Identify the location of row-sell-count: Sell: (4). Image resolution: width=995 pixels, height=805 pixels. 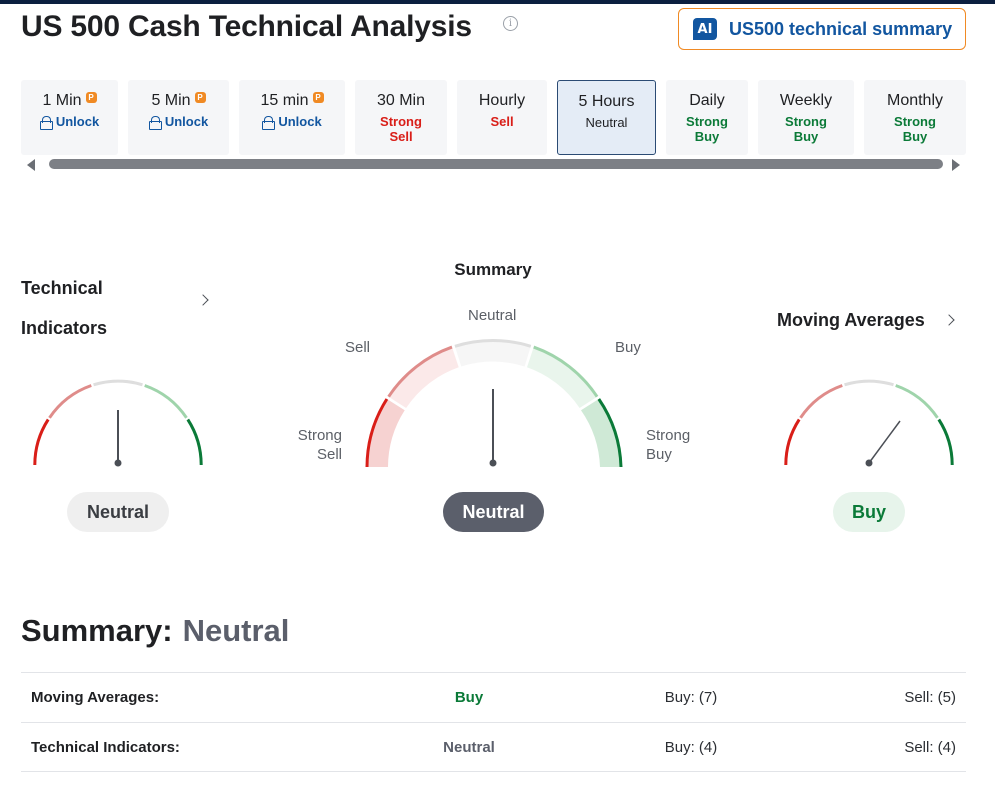
(930, 747).